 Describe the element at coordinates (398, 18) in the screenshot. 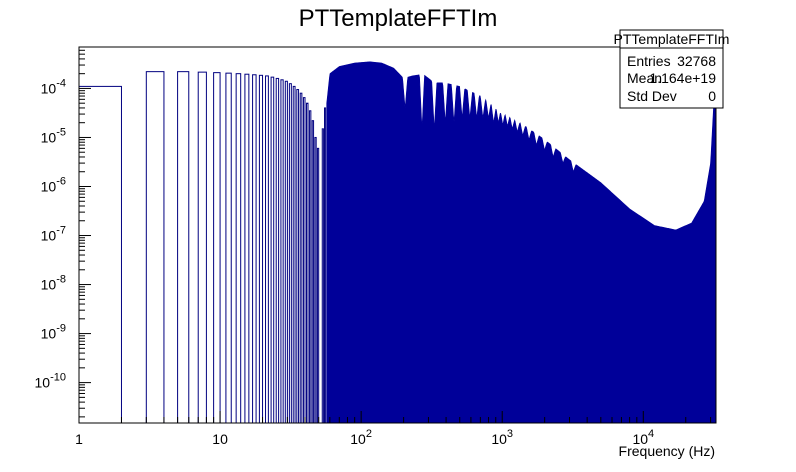

I see `chart-title: PTTemplateFFTIm` at that location.